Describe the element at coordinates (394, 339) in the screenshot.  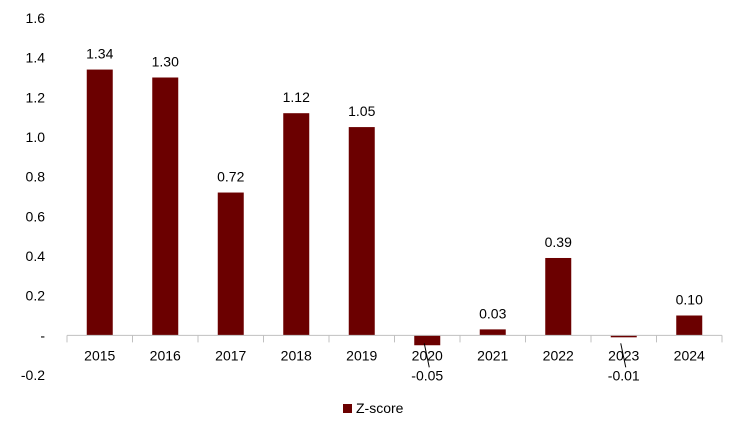
I see `x-axis-category-ticks` at that location.